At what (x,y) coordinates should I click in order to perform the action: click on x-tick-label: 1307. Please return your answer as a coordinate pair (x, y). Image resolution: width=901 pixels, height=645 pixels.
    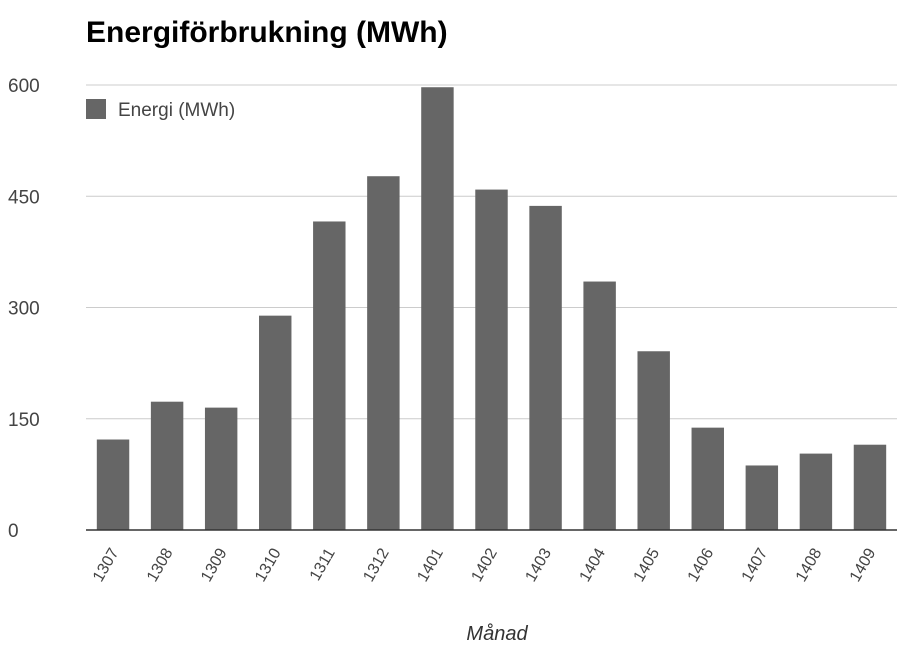
    Looking at the image, I should click on (106, 564).